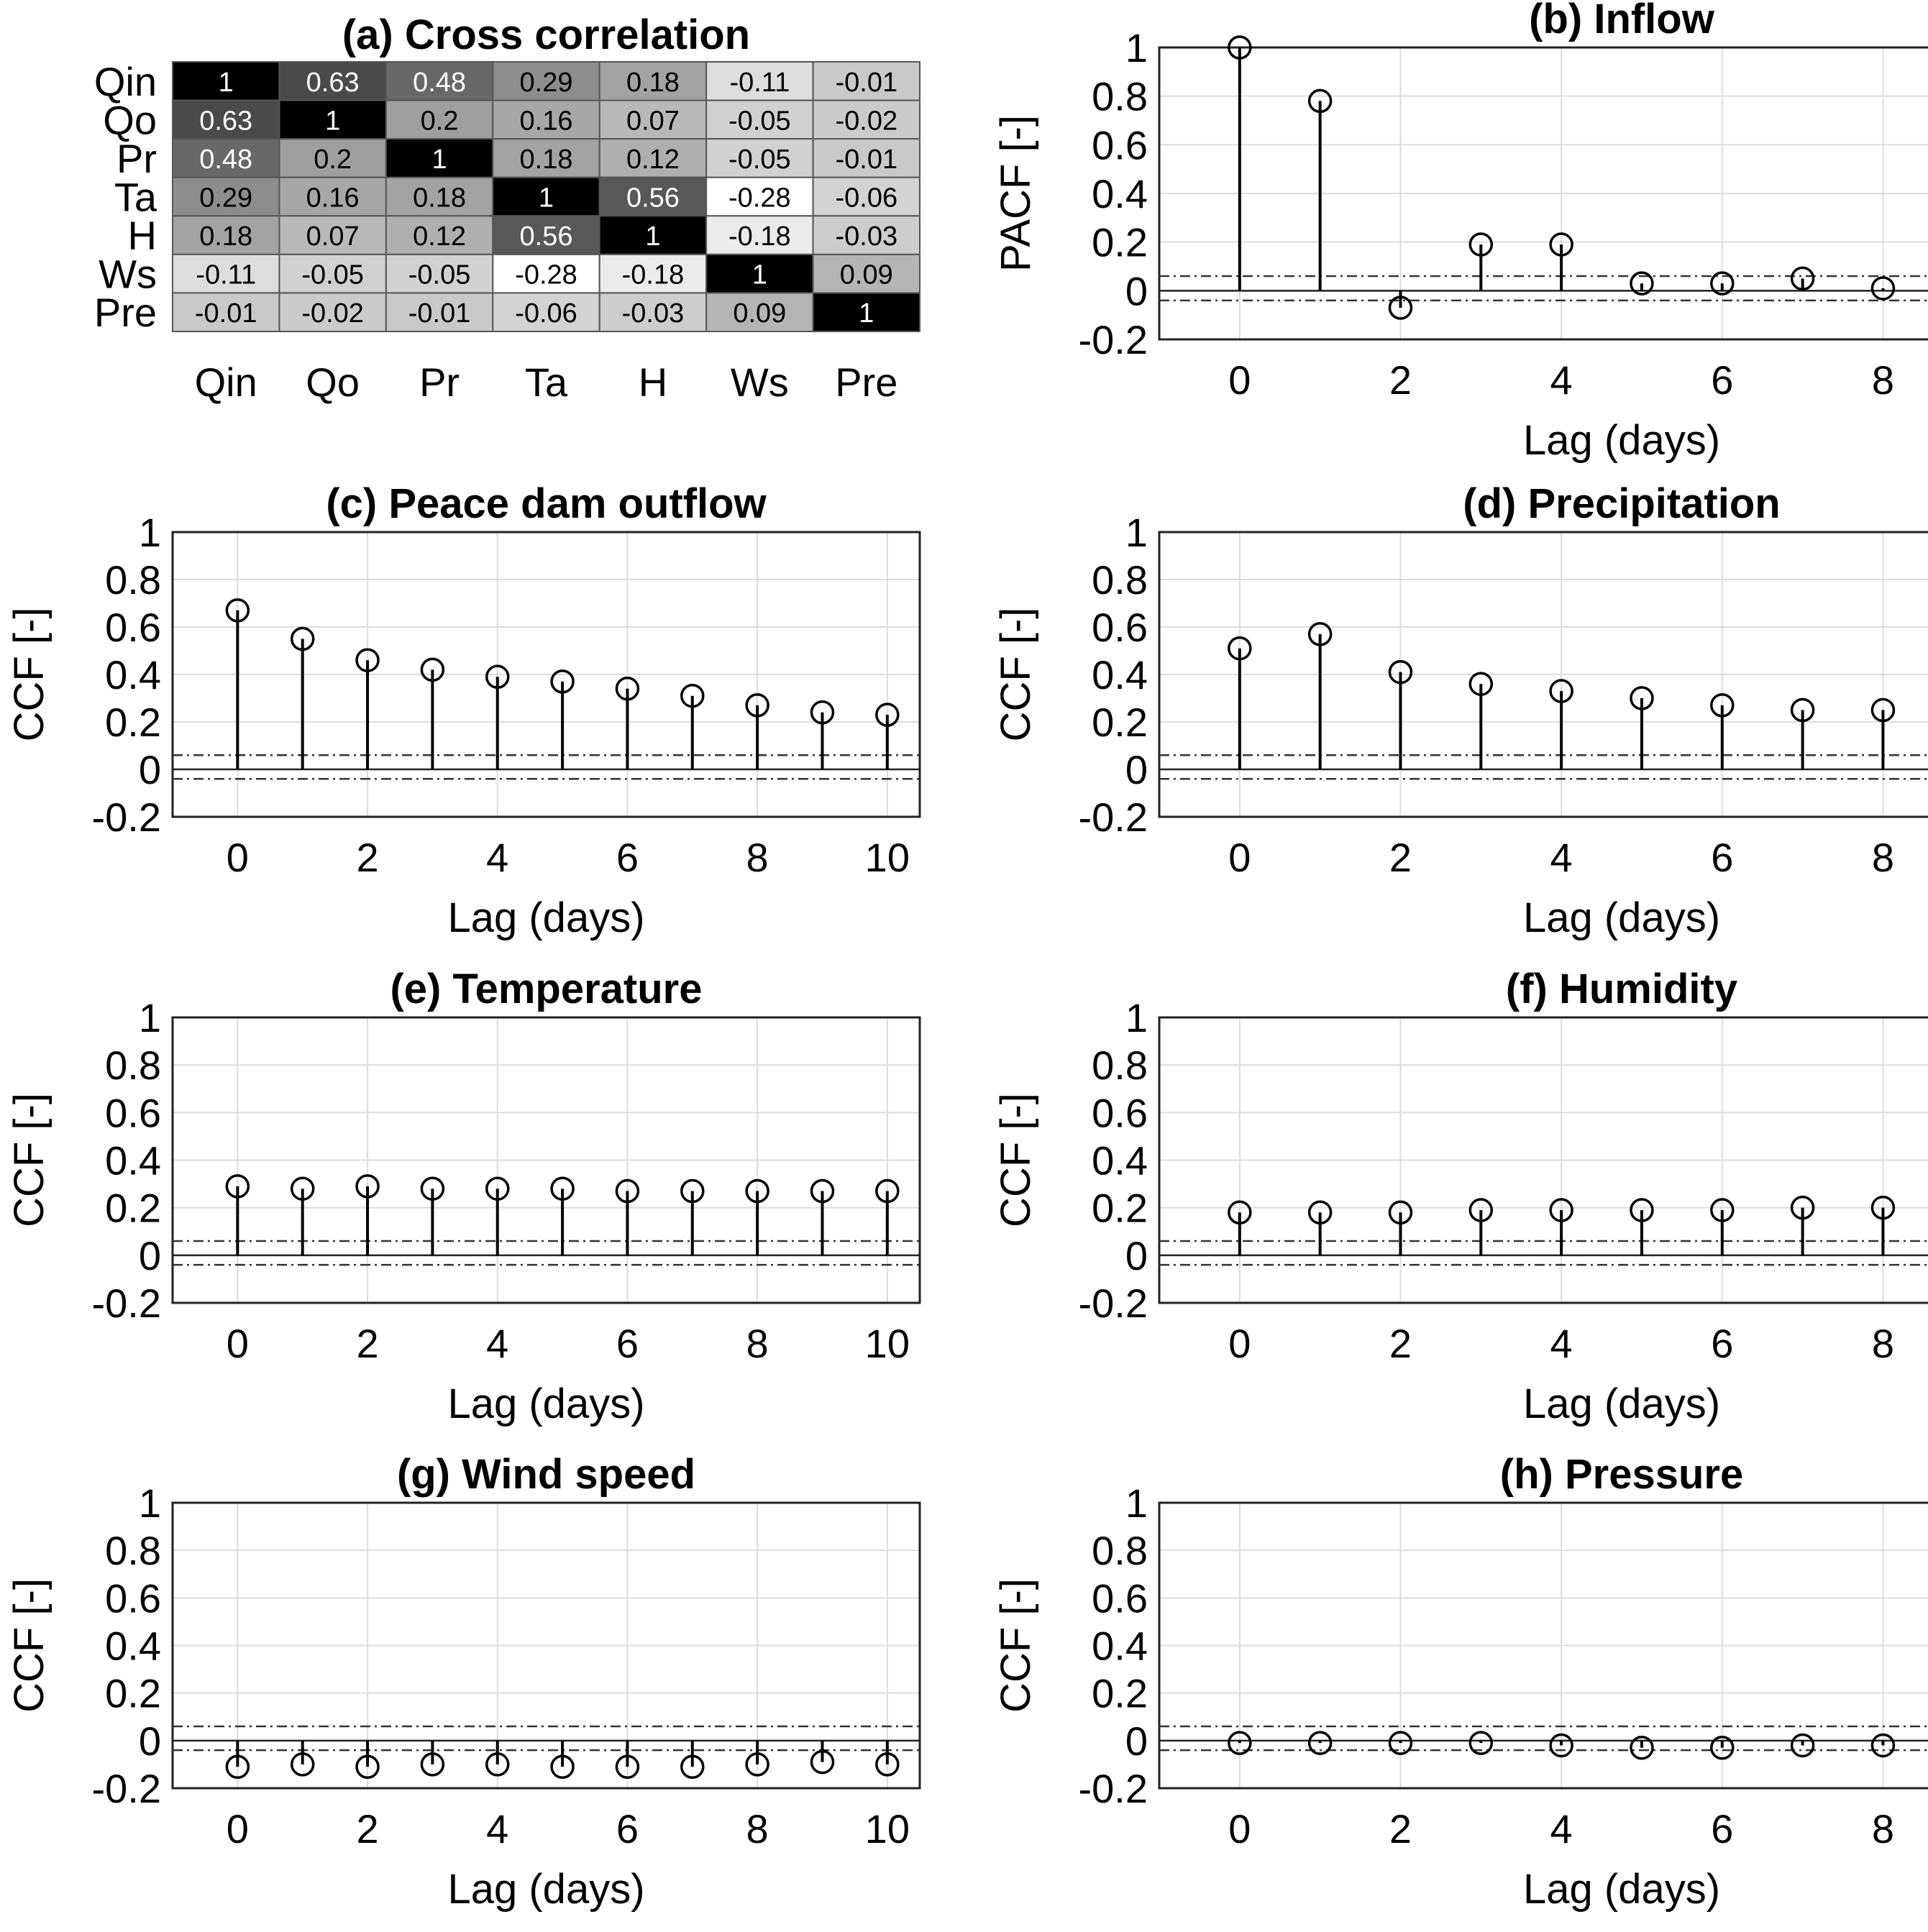 The image size is (1928, 1932). I want to click on heatmap-value: -0.28, so click(759, 198).